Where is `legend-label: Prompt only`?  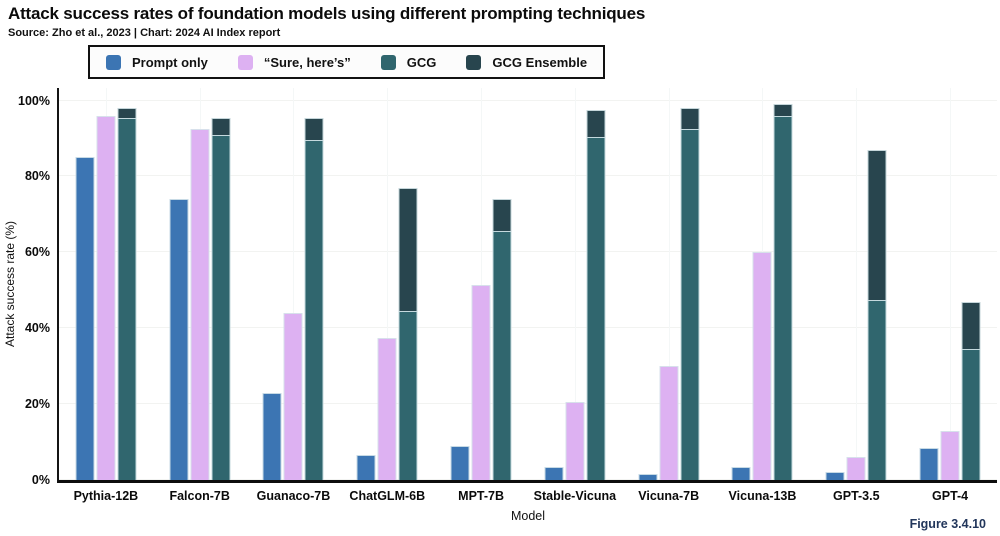
legend-label: Prompt only is located at coordinates (170, 62).